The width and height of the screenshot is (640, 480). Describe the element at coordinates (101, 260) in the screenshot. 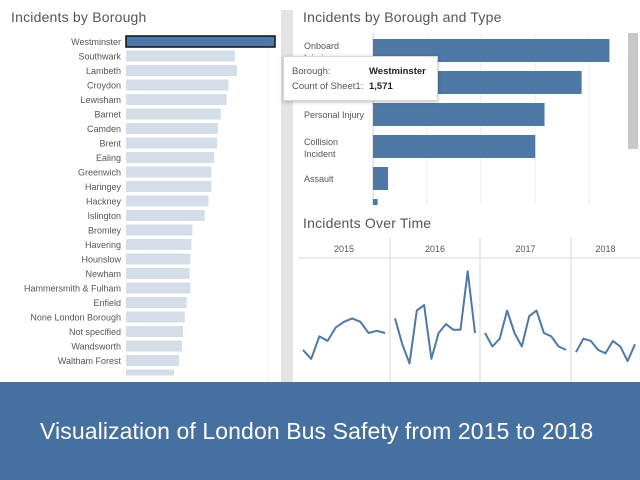

I see `borough-label: Hounslow` at that location.